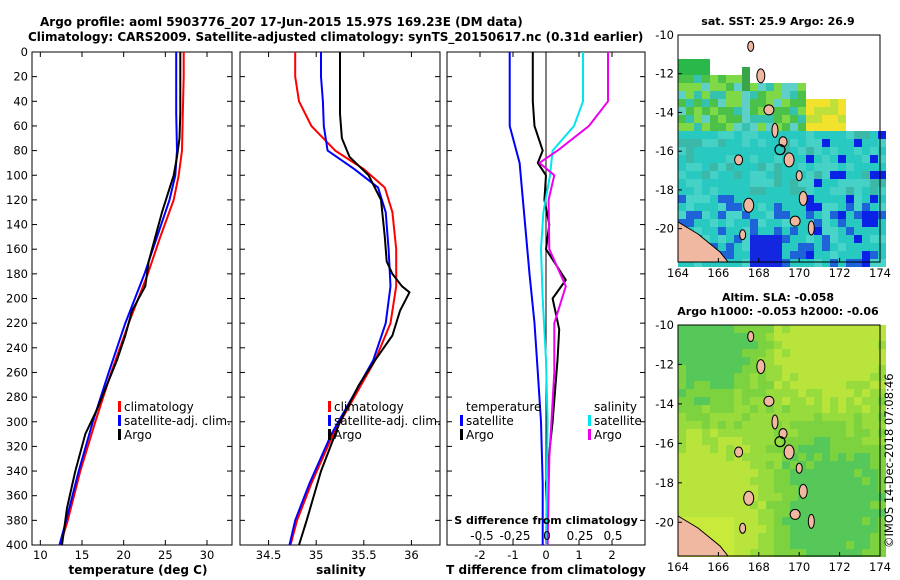  I want to click on legend-title-temperature: temperature, so click(503, 407).